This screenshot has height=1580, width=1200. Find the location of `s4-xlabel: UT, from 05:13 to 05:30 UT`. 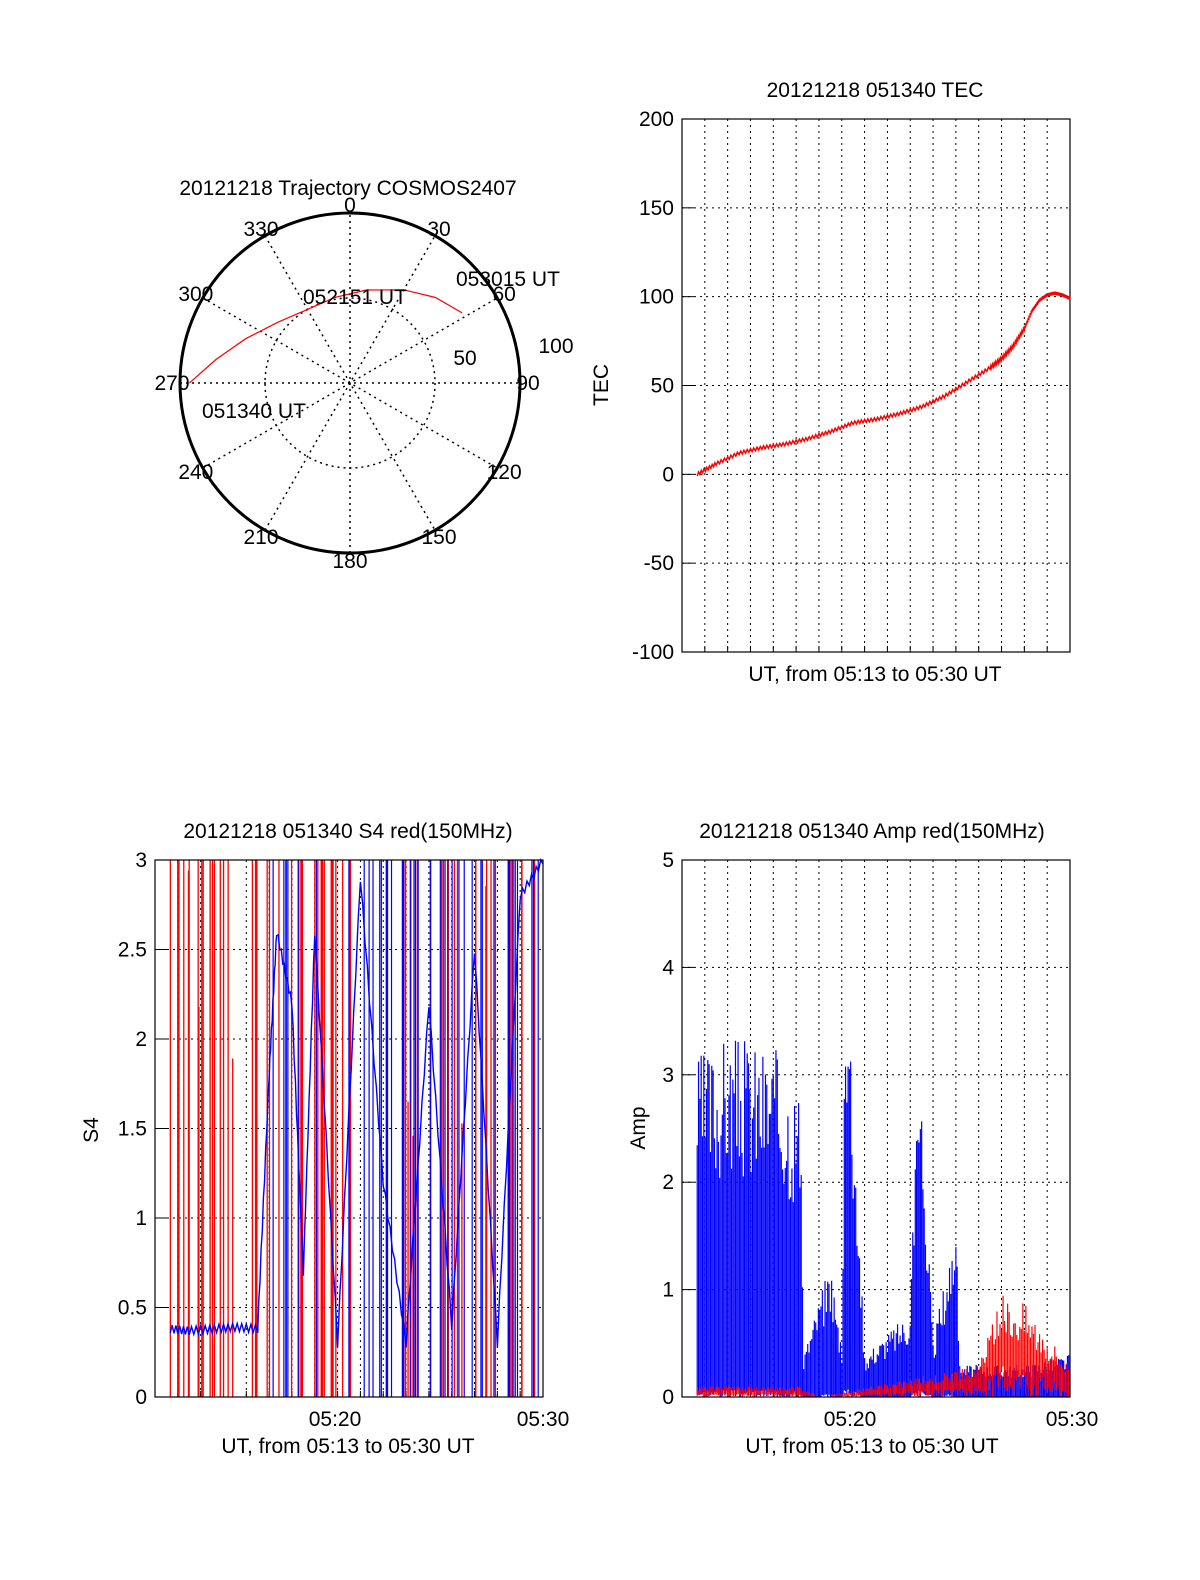

s4-xlabel: UT, from 05:13 to 05:30 UT is located at coordinates (347, 1446).